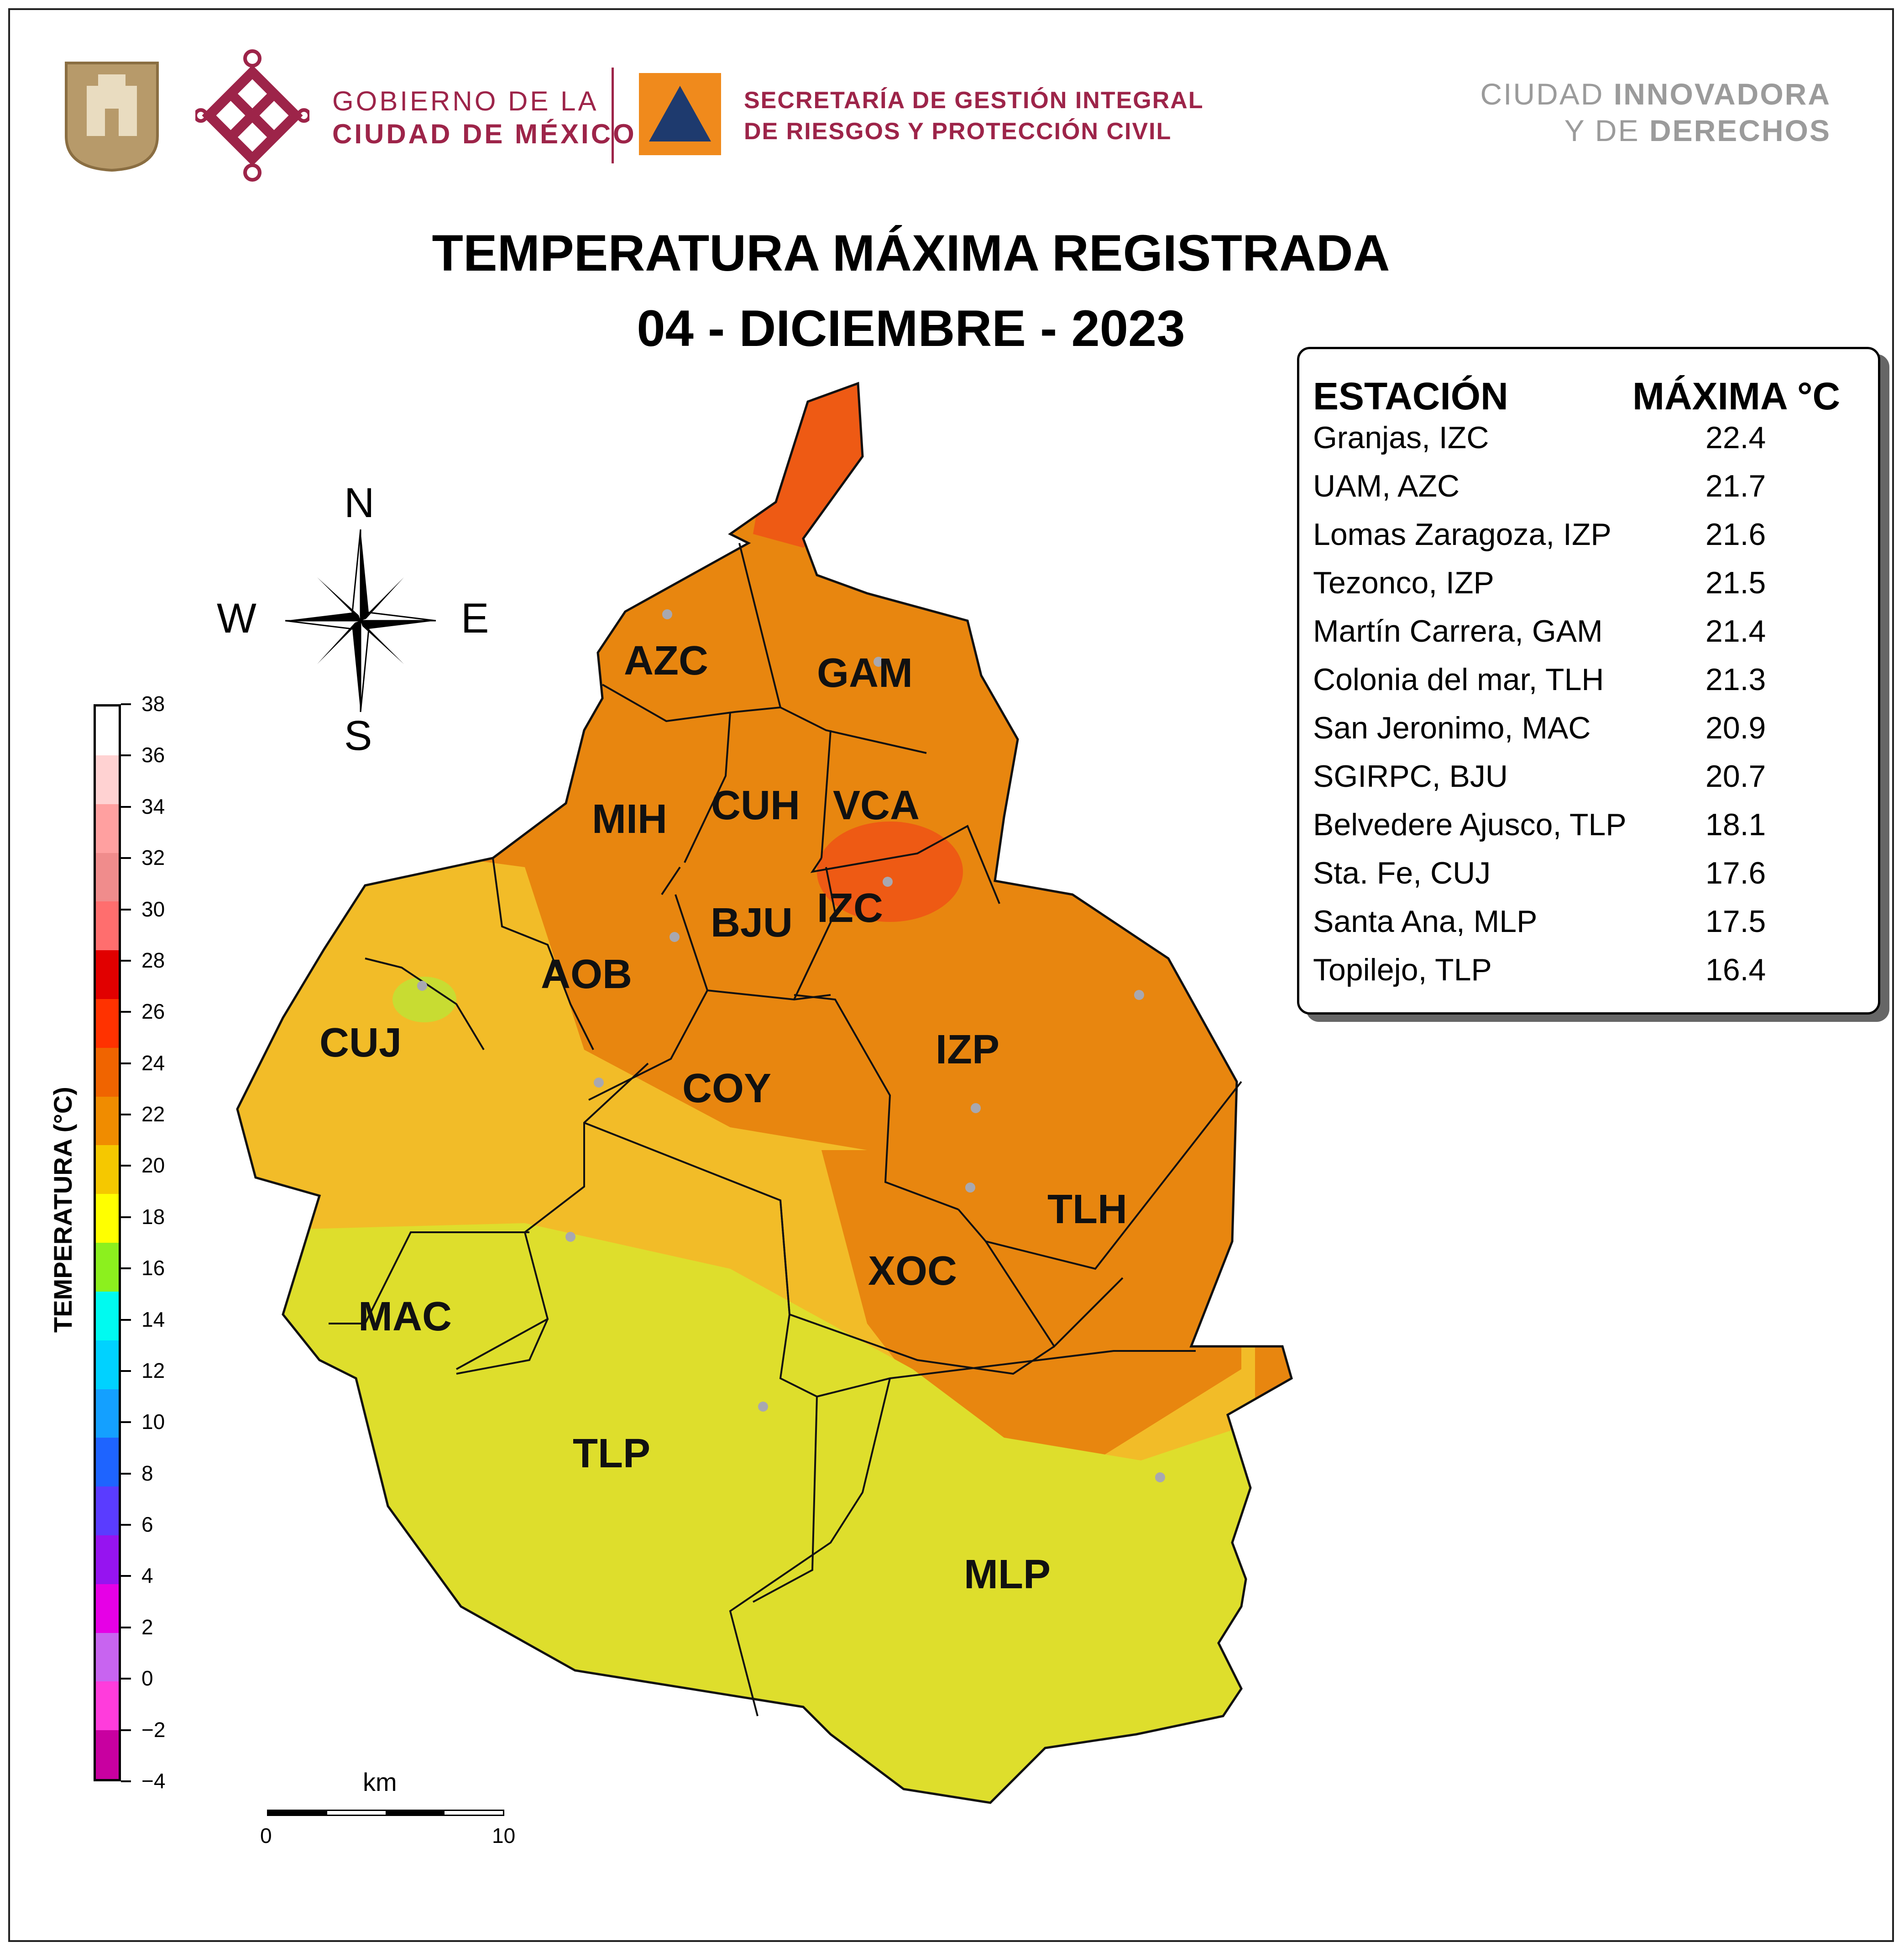 This screenshot has width=1904, height=1952. What do you see at coordinates (1411, 396) in the screenshot?
I see `table-header-station: ESTACIÓN` at bounding box center [1411, 396].